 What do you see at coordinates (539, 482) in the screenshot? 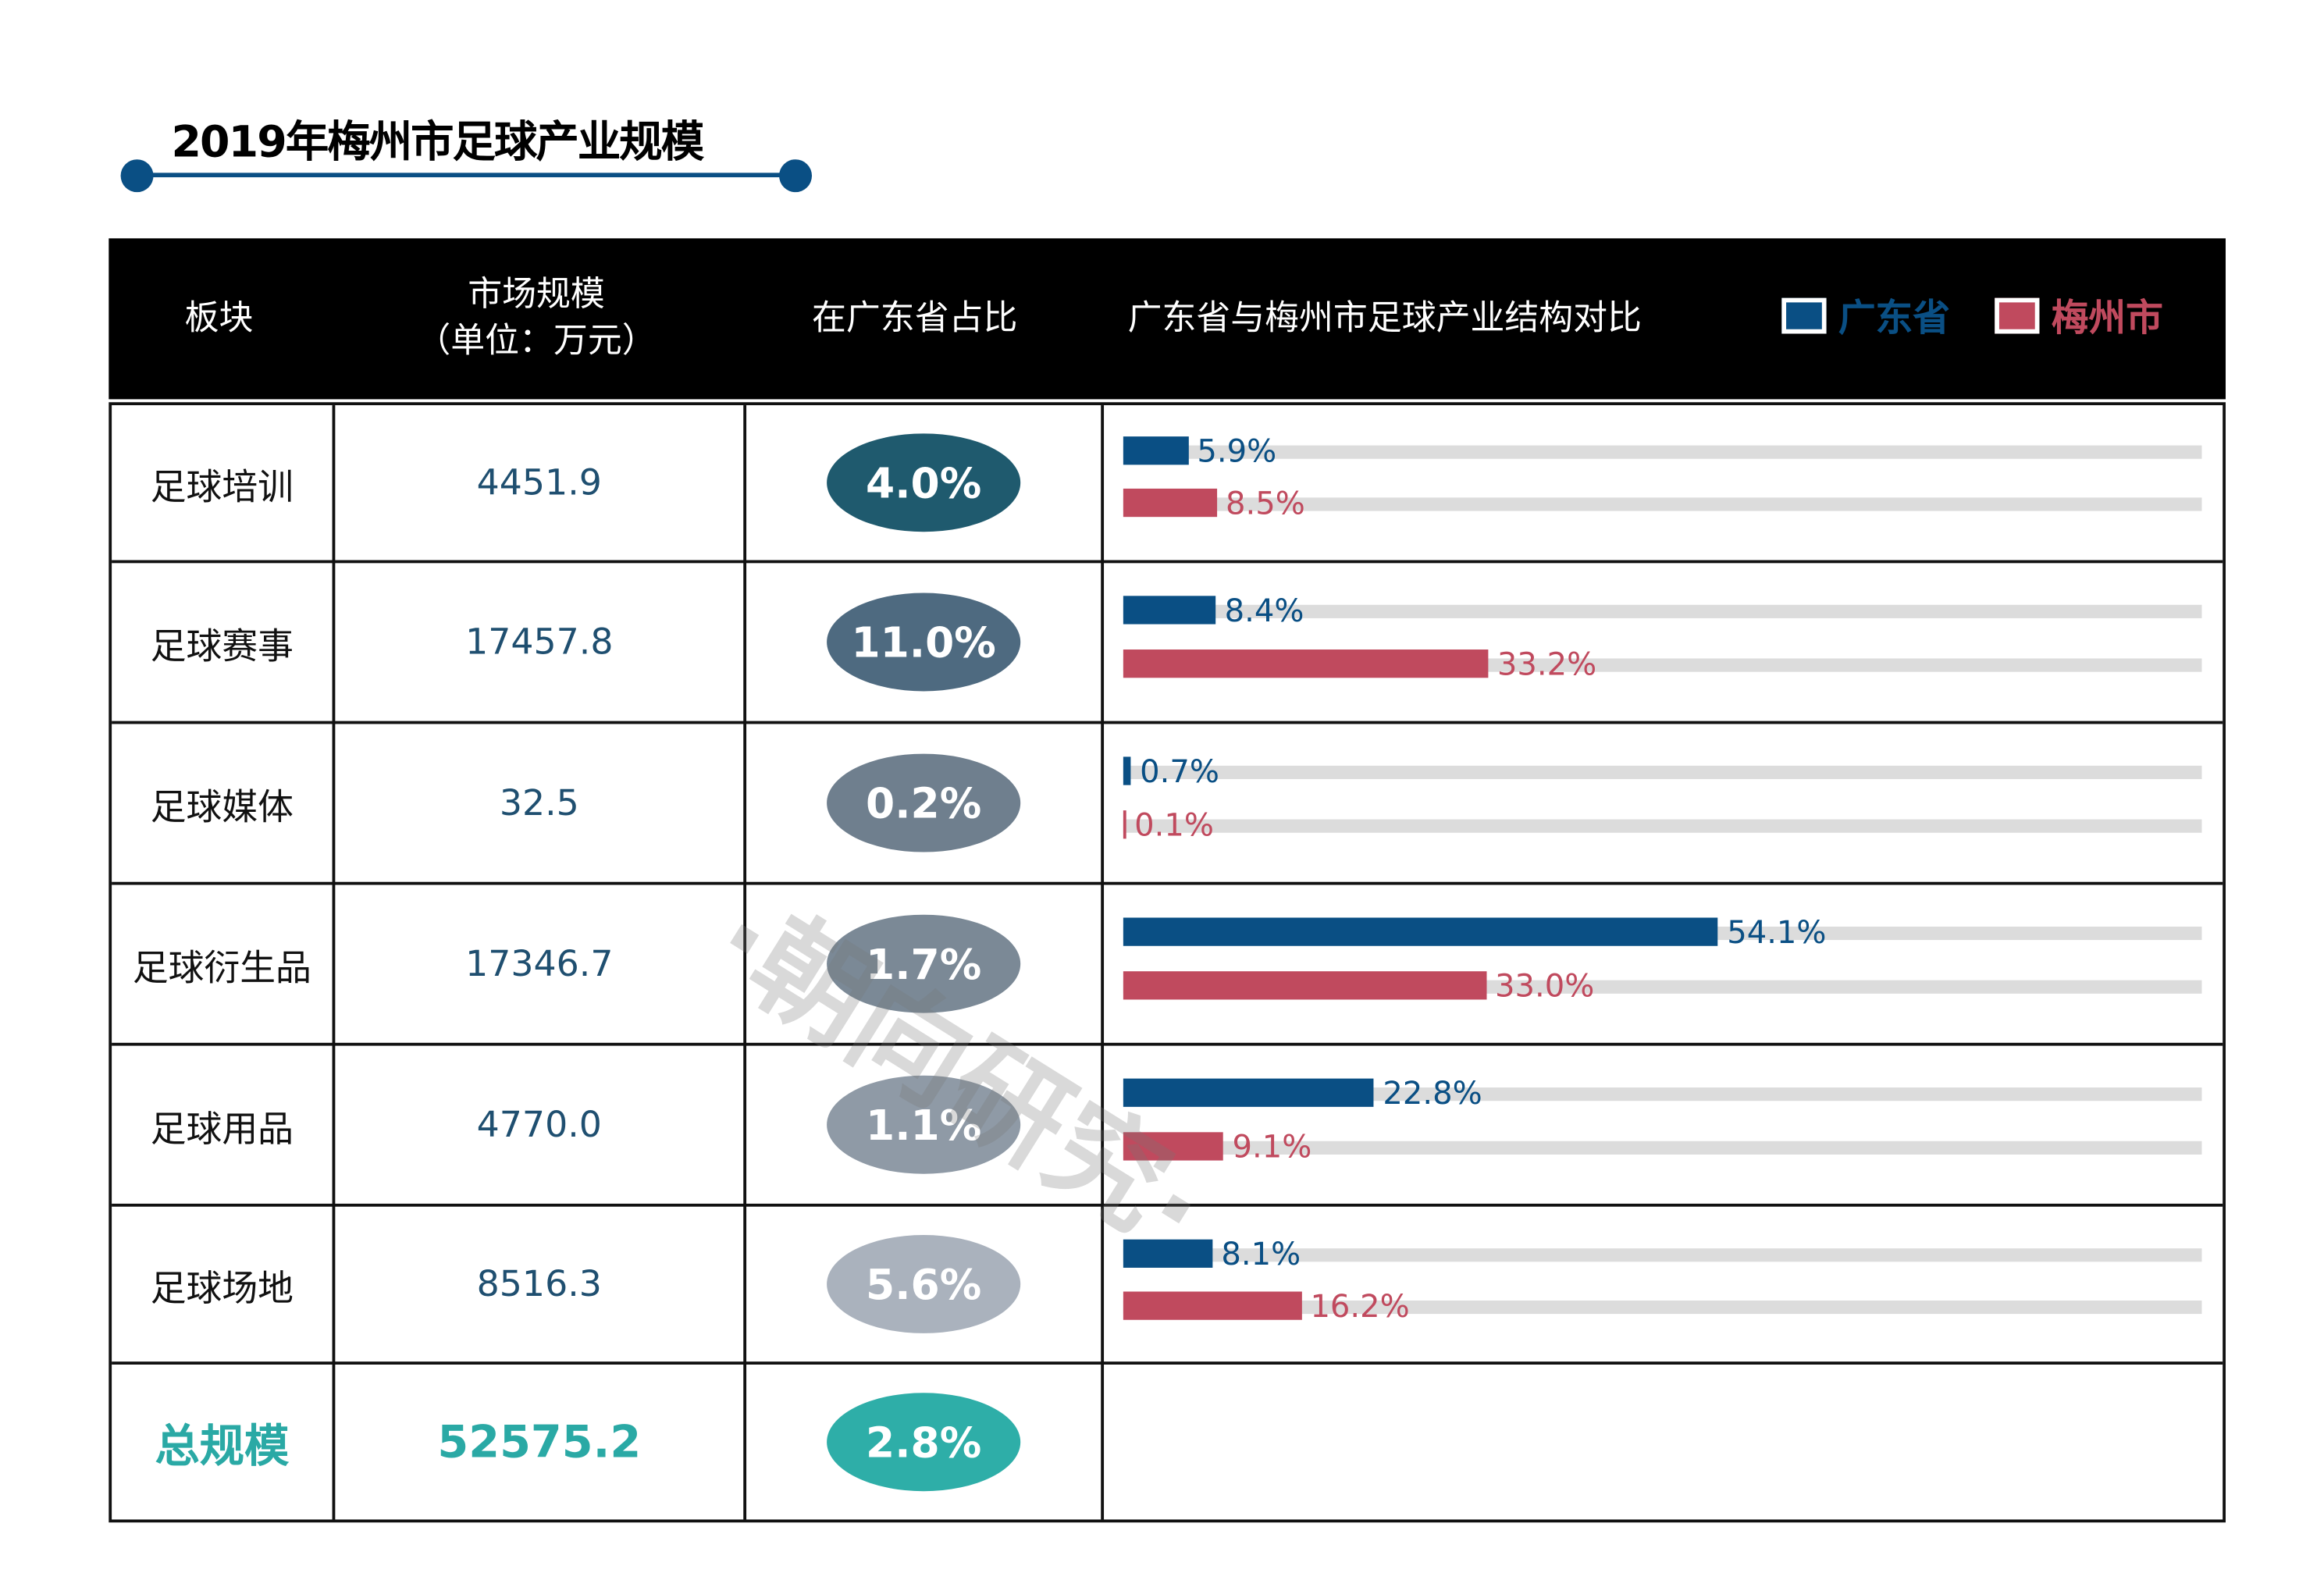
I see `market-size-value: 4451.9` at bounding box center [539, 482].